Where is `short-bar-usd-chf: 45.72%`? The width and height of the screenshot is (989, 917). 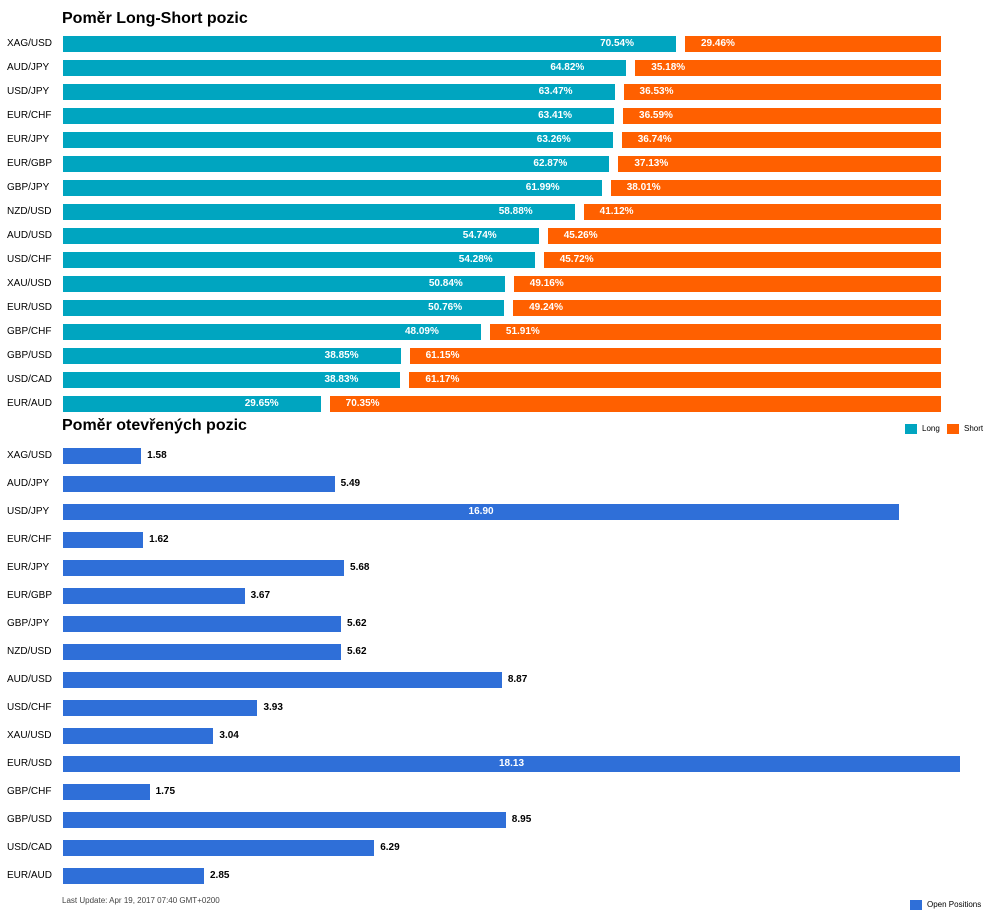
short-bar-usd-chf: 45.72% is located at coordinates (742, 260).